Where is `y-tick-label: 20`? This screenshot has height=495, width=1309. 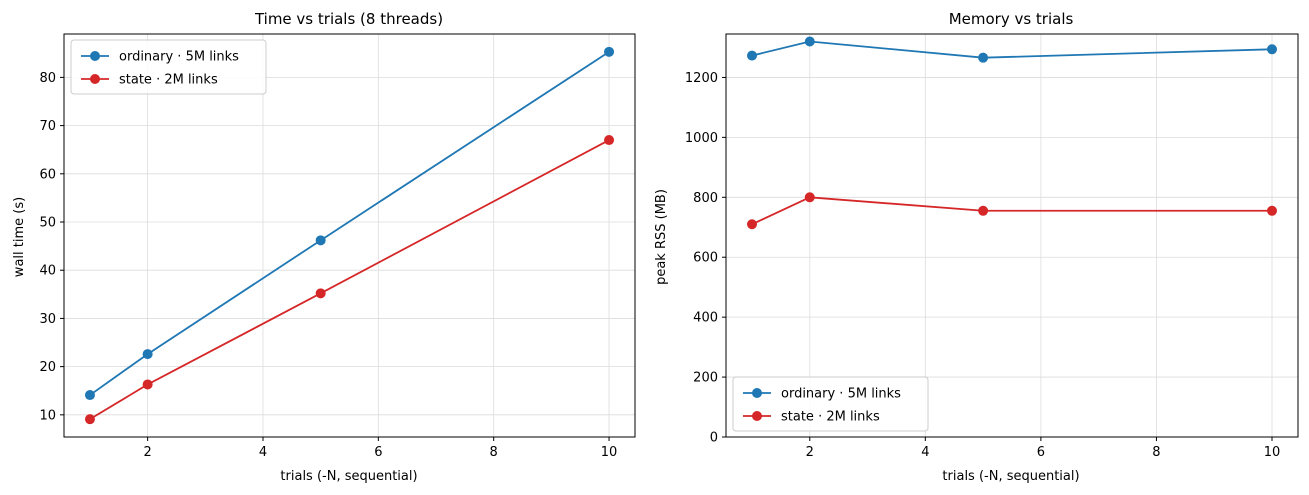
y-tick-label: 20 is located at coordinates (47, 367).